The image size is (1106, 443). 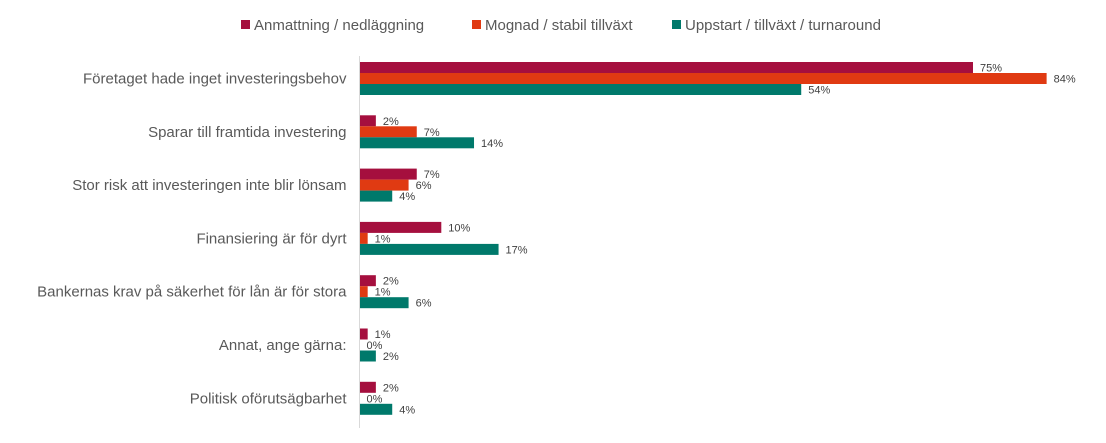 What do you see at coordinates (247, 132) in the screenshot?
I see `category-label-sparar-till-framtida-investering: Sparar till framtida investering` at bounding box center [247, 132].